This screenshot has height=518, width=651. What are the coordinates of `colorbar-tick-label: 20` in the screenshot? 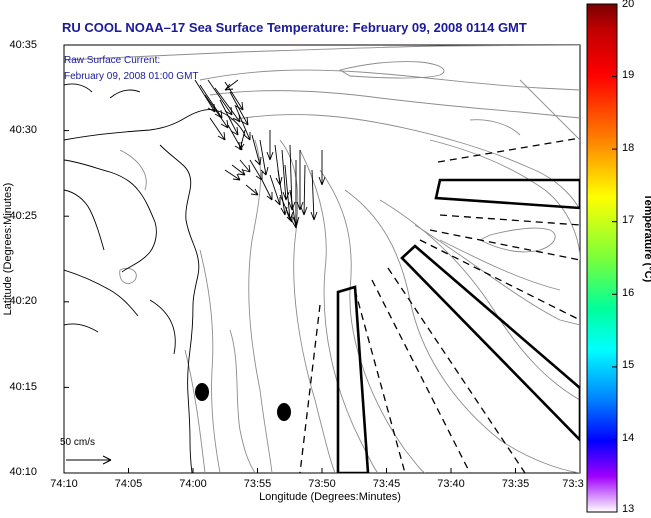 It's located at (628, 5).